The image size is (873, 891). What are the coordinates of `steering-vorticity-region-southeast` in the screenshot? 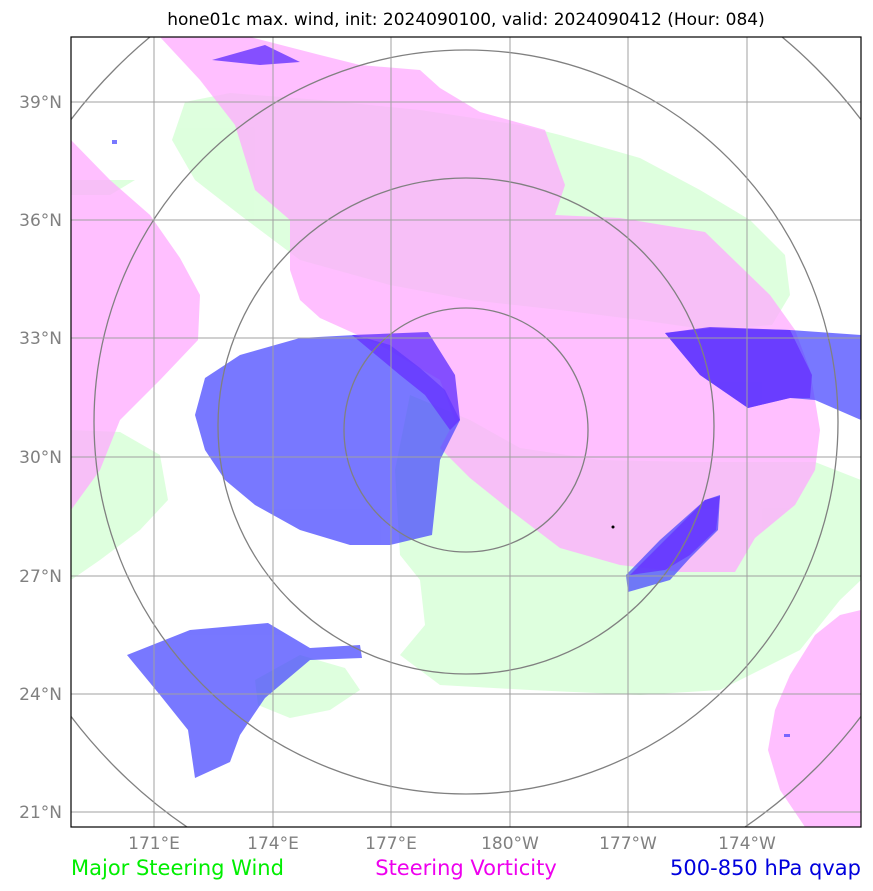 It's located at (814, 718).